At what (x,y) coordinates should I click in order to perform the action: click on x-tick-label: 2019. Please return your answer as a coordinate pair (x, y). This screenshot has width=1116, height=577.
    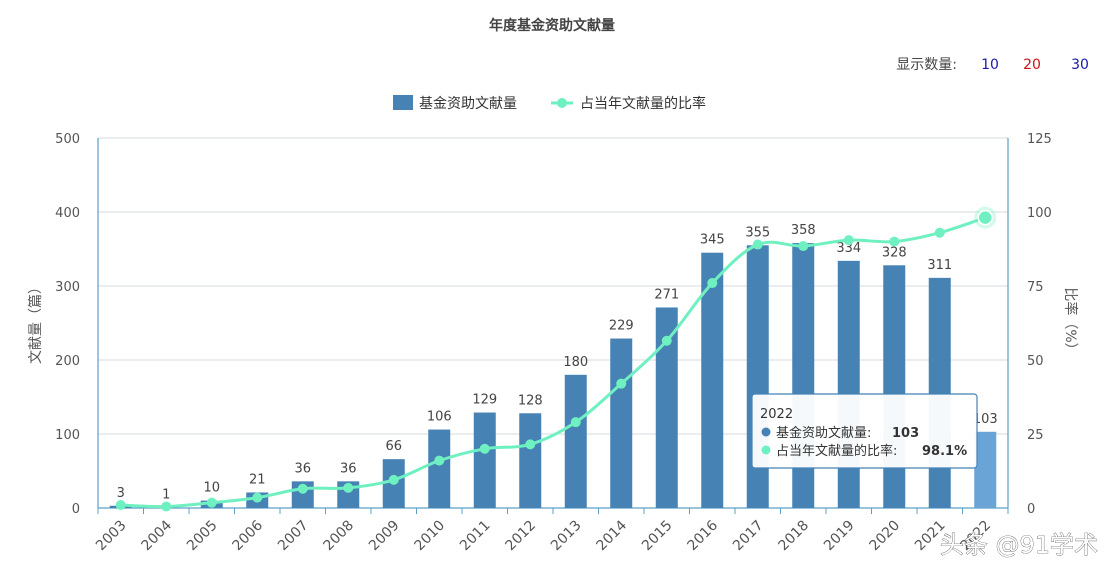
    Looking at the image, I should click on (839, 536).